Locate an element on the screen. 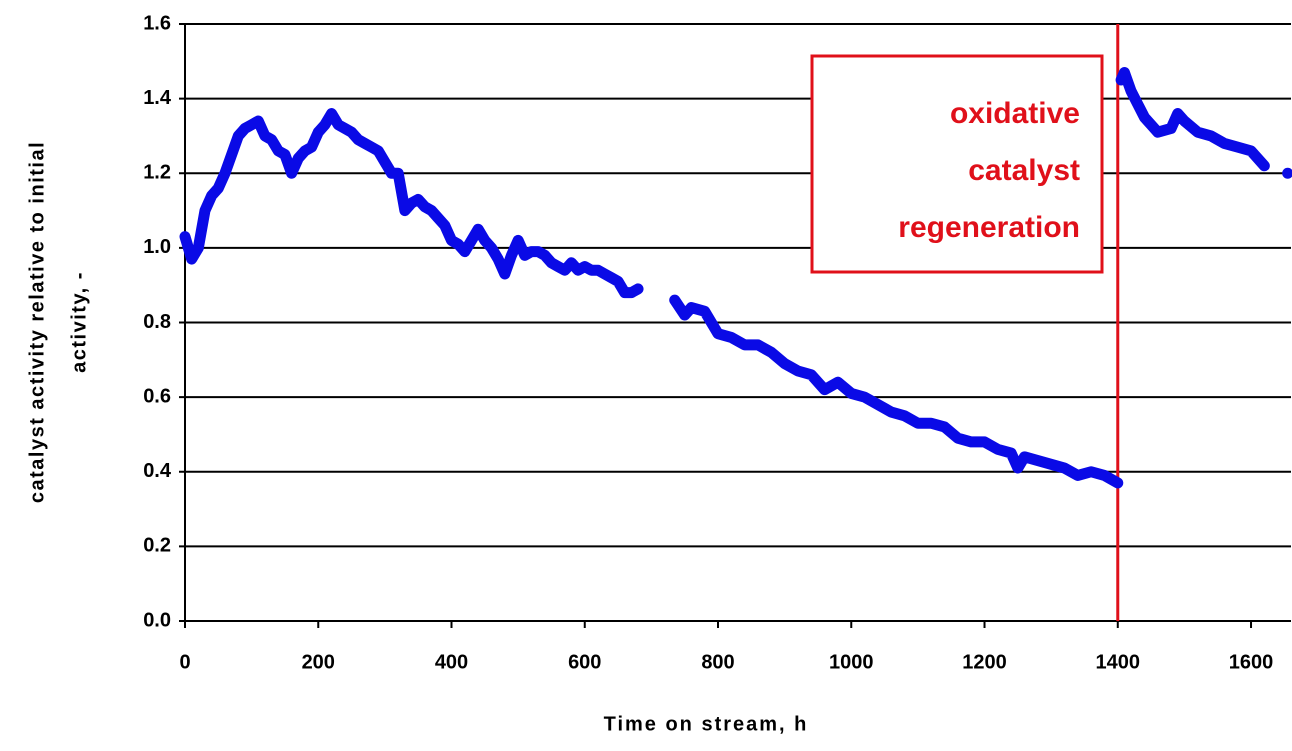 This screenshot has height=751, width=1292. y-tick-label: 0.8 is located at coordinates (157, 322).